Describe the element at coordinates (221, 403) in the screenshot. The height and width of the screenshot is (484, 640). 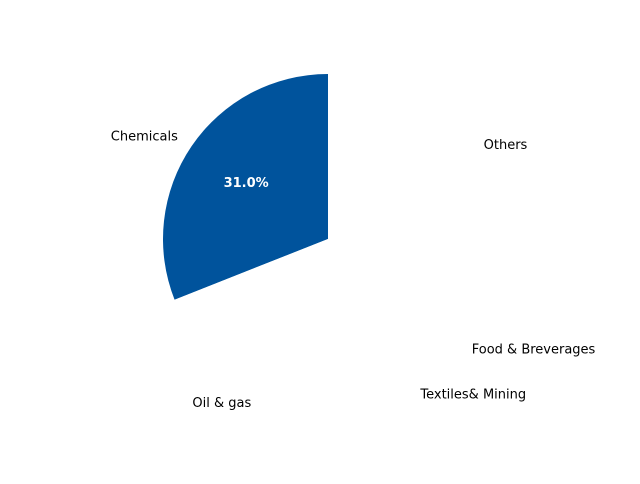
I see `slice-label: Oil & gas` at that location.